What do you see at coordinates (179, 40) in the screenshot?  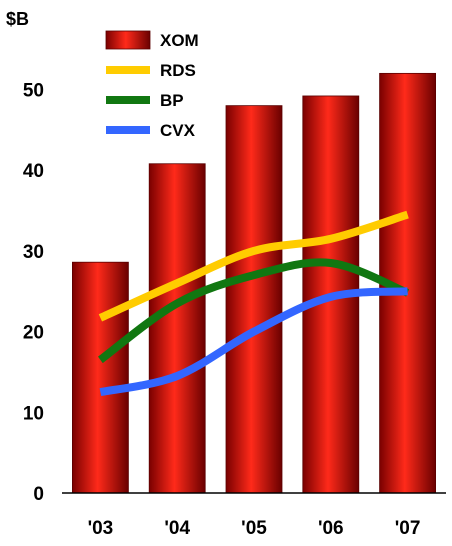 I see `legend-label-xom: XOM` at bounding box center [179, 40].